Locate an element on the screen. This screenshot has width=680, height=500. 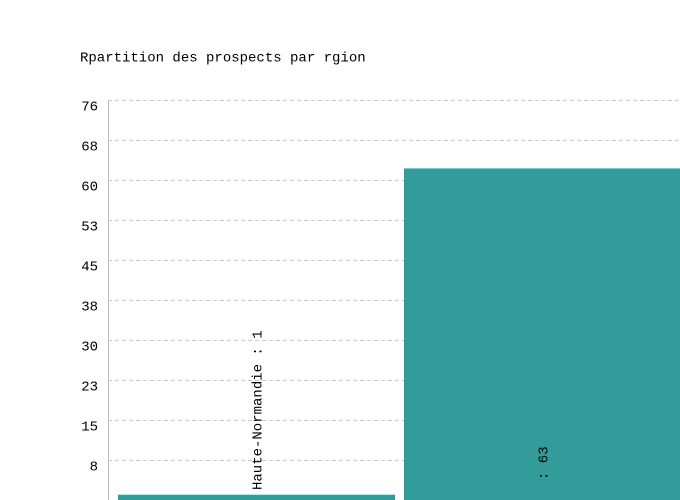
y-tick-label: 60 is located at coordinates (89, 188).